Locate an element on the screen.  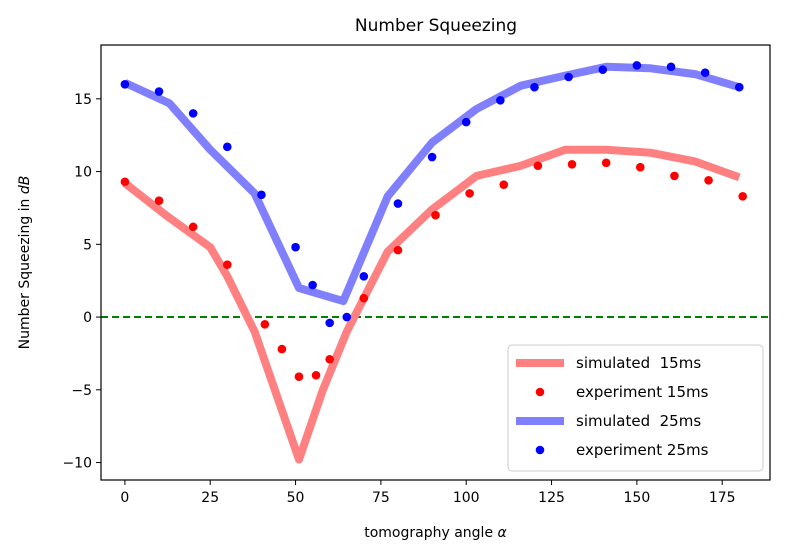
legend-label-1: experiment 15ms is located at coordinates (642, 392).